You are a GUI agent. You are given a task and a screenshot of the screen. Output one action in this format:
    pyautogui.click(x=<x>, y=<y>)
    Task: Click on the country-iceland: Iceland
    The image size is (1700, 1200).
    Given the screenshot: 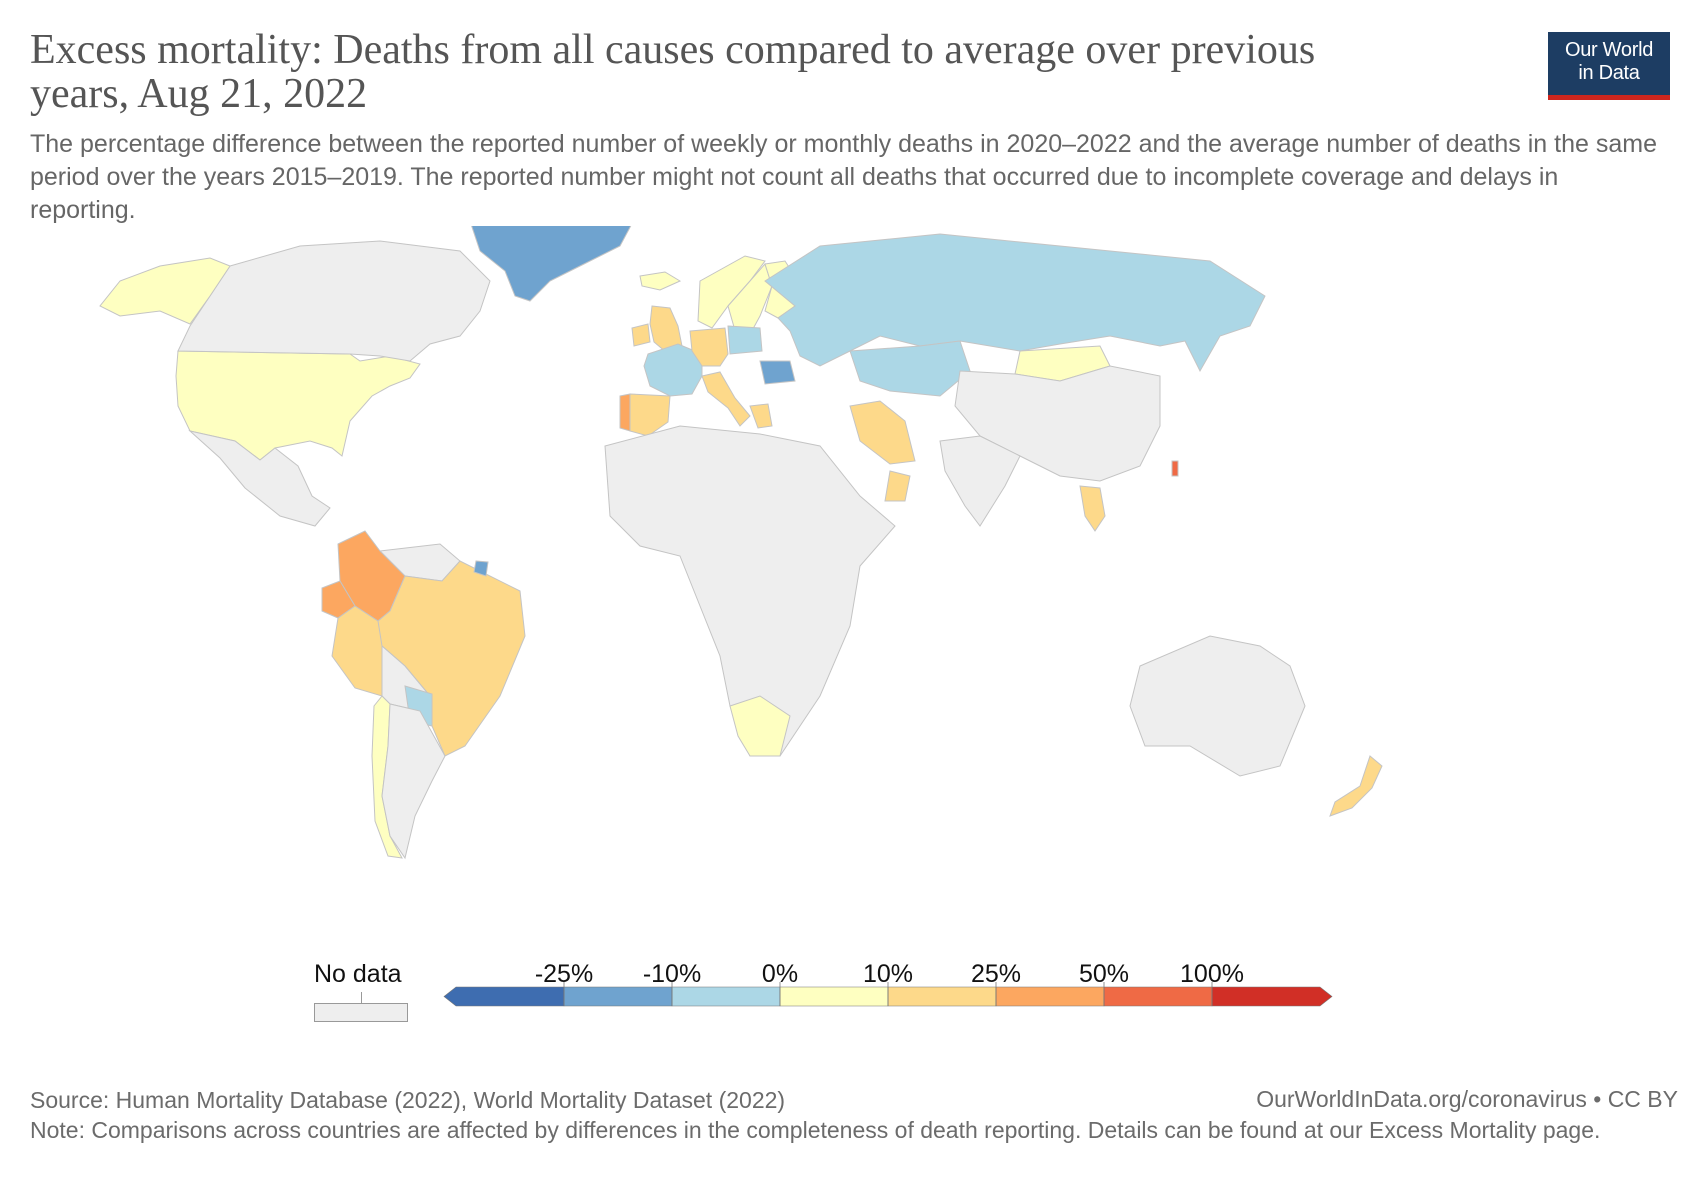 What is the action you would take?
    pyautogui.click(x=660, y=281)
    